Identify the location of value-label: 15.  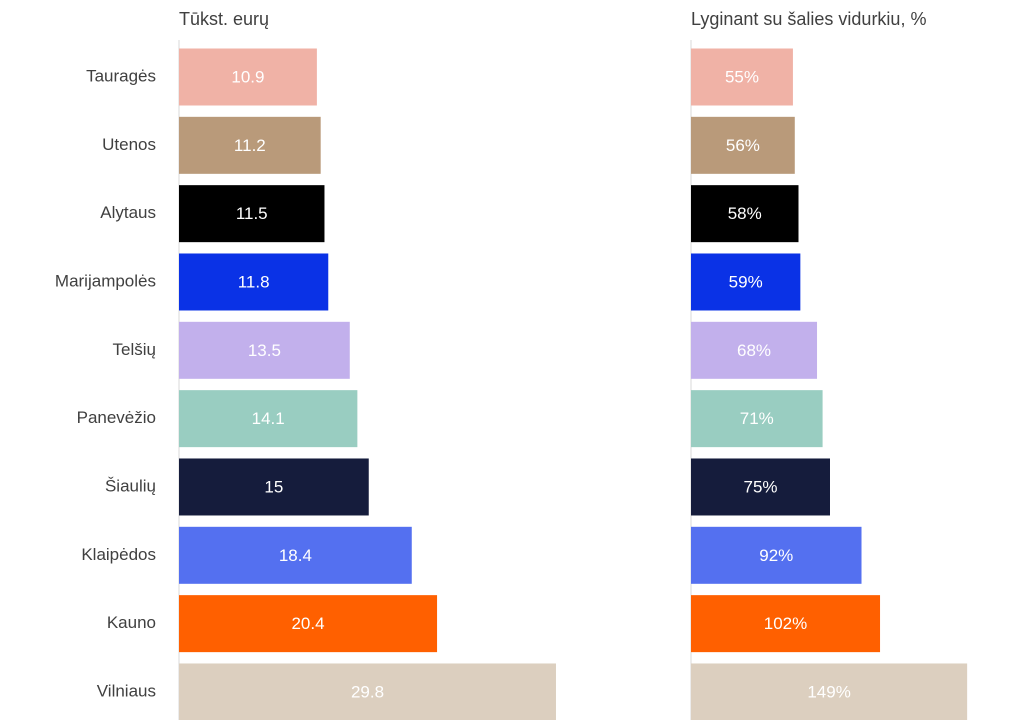
(273, 486).